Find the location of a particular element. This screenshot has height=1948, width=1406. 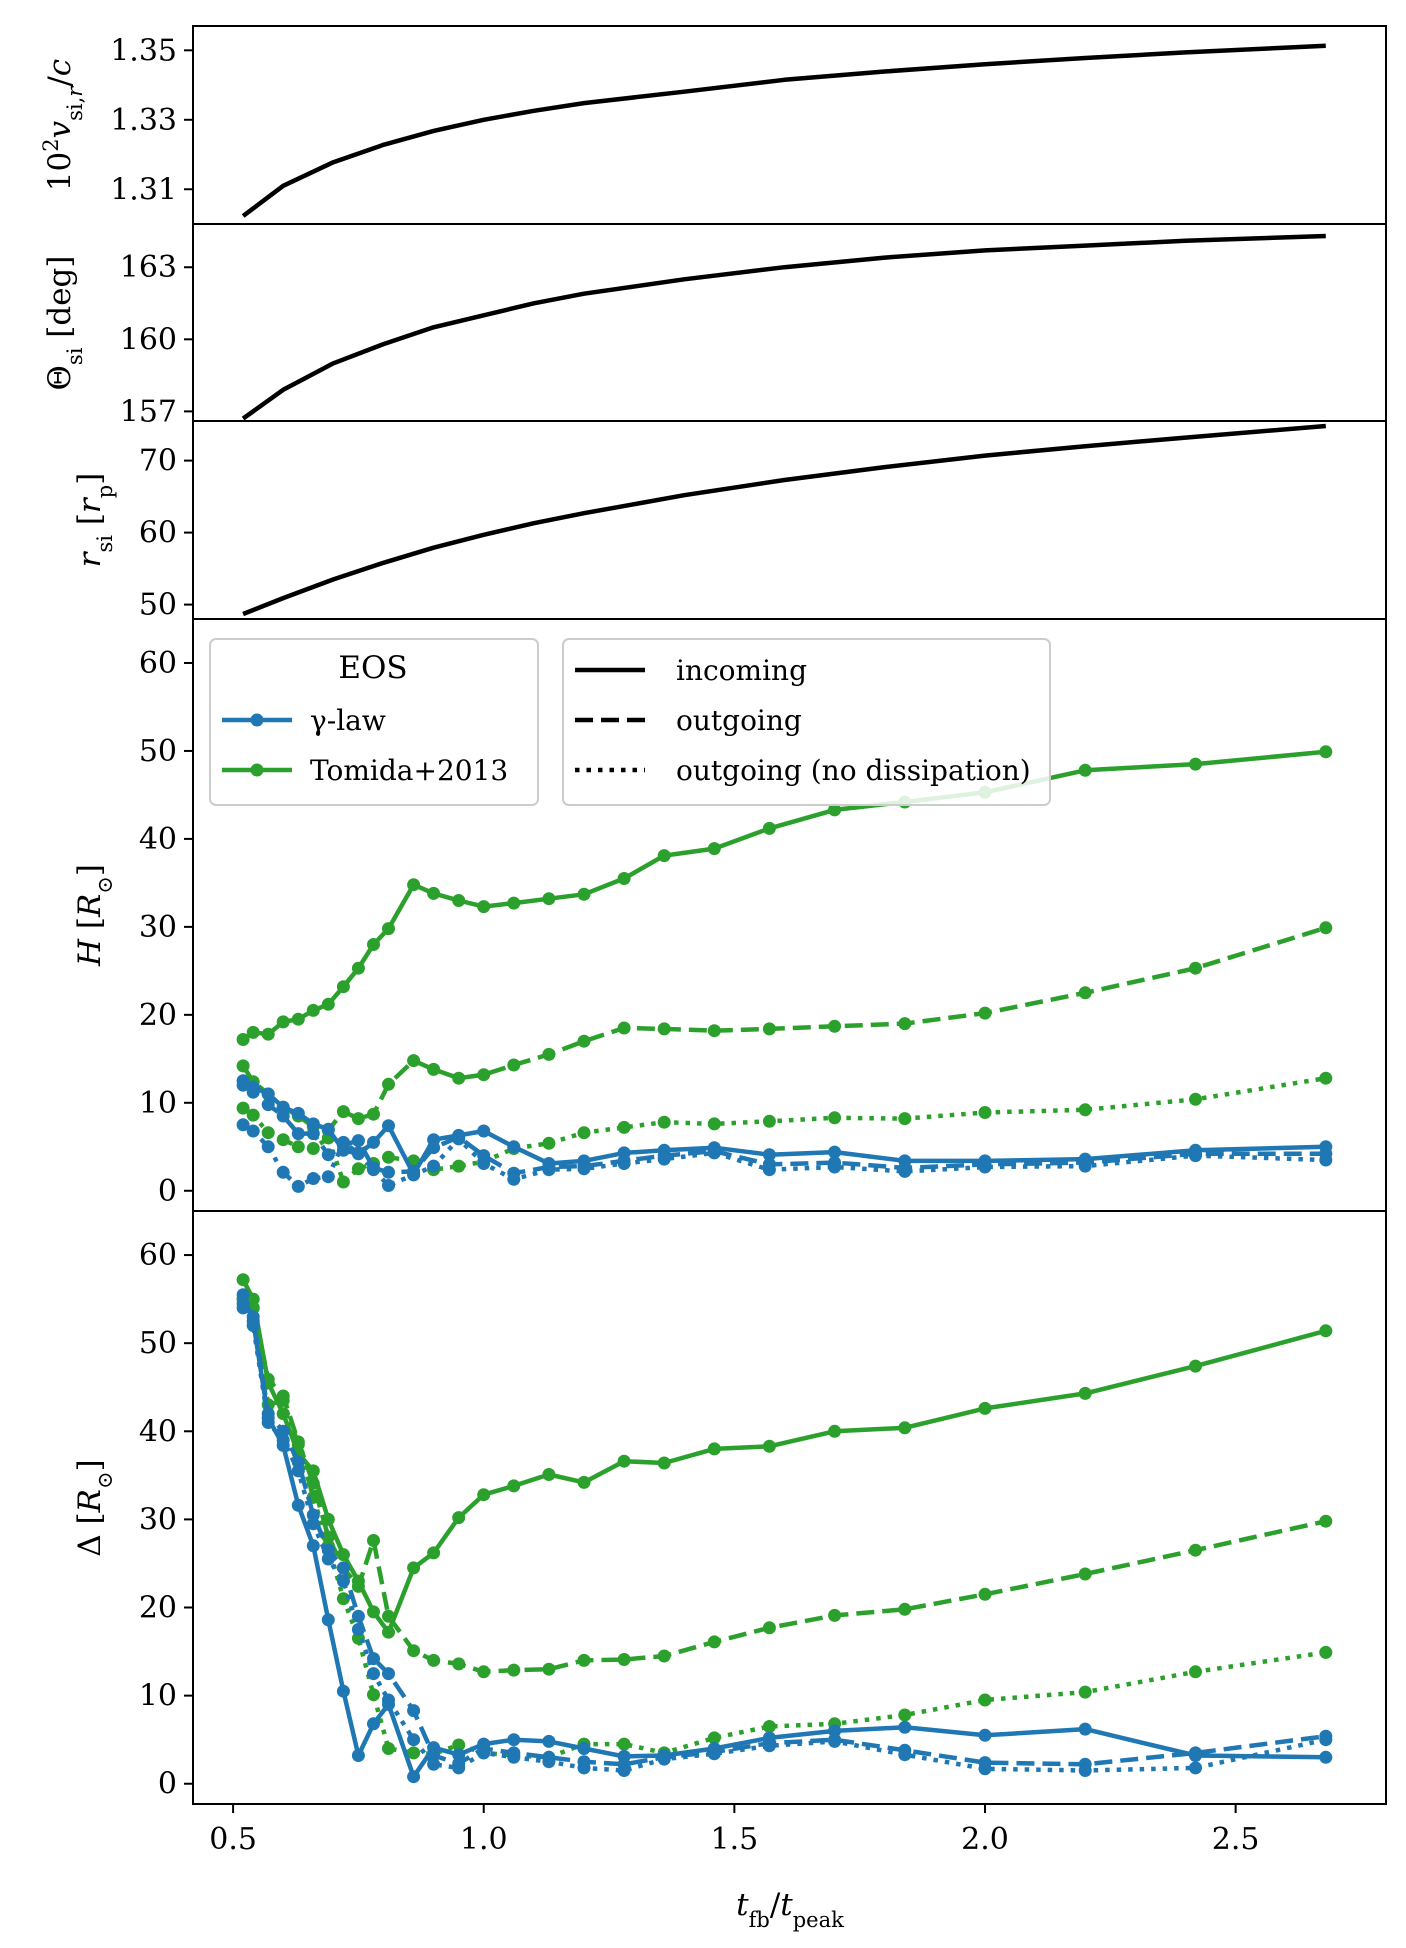

legend-tomida-label: Tomida+2013 is located at coordinates (409, 770).